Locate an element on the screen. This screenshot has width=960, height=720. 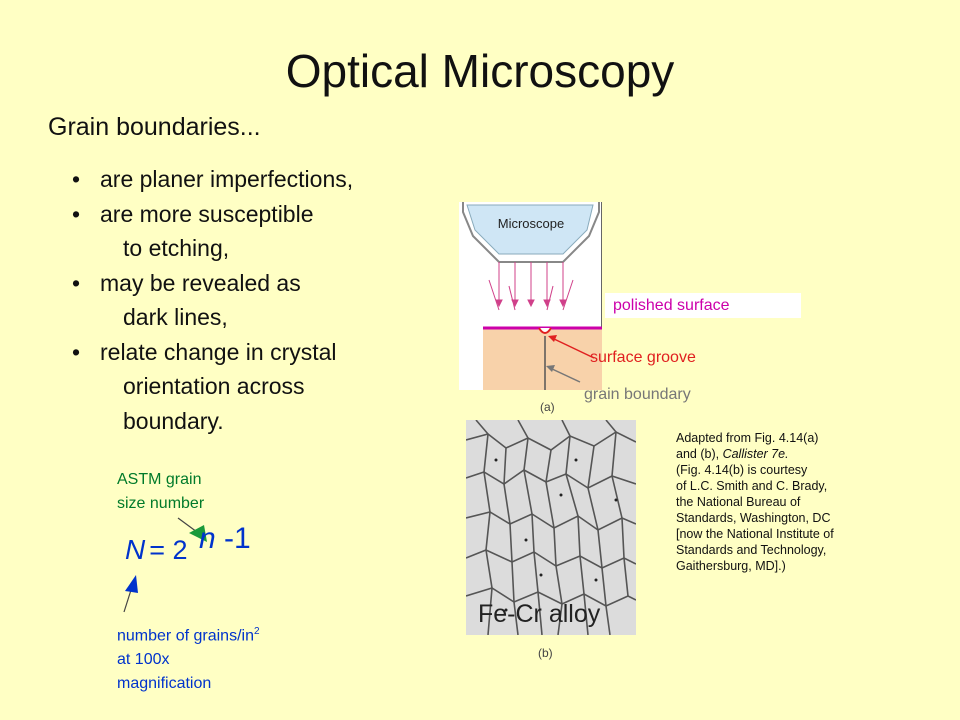
formula-rhs: = 2 is located at coordinates (168, 550).